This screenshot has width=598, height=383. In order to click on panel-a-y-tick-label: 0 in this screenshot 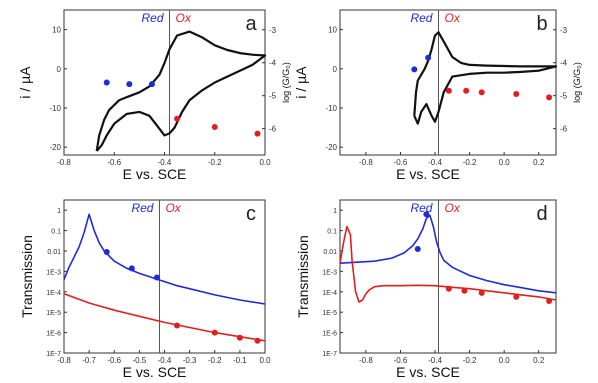, I will do `click(59, 69)`.